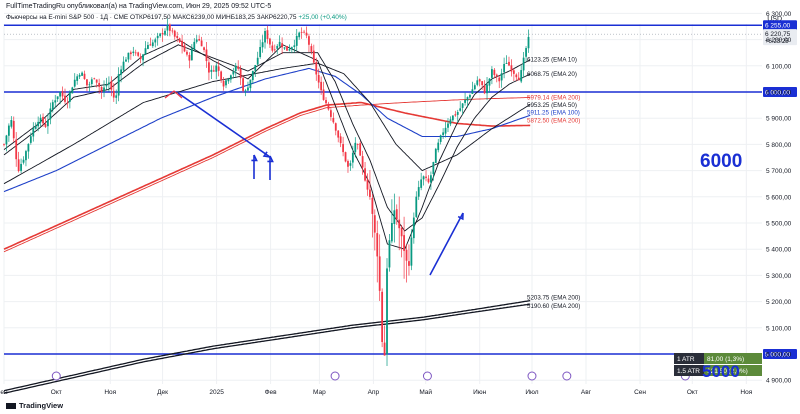  Describe the element at coordinates (553, 306) in the screenshot. I see `ema-value-label: 5190.60 (EMA 200)` at that location.